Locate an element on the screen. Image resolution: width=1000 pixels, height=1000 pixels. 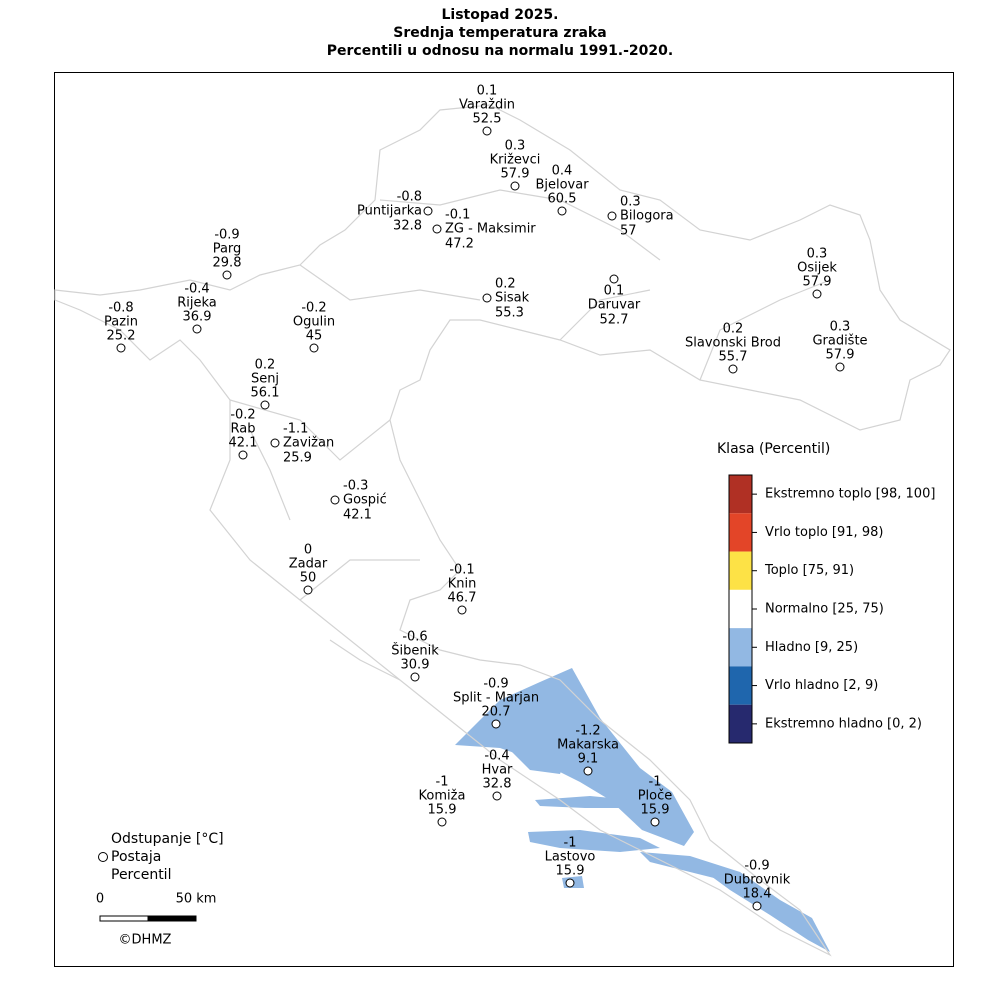
legend-label: Vrlo toplo [91, 98) is located at coordinates (824, 532).